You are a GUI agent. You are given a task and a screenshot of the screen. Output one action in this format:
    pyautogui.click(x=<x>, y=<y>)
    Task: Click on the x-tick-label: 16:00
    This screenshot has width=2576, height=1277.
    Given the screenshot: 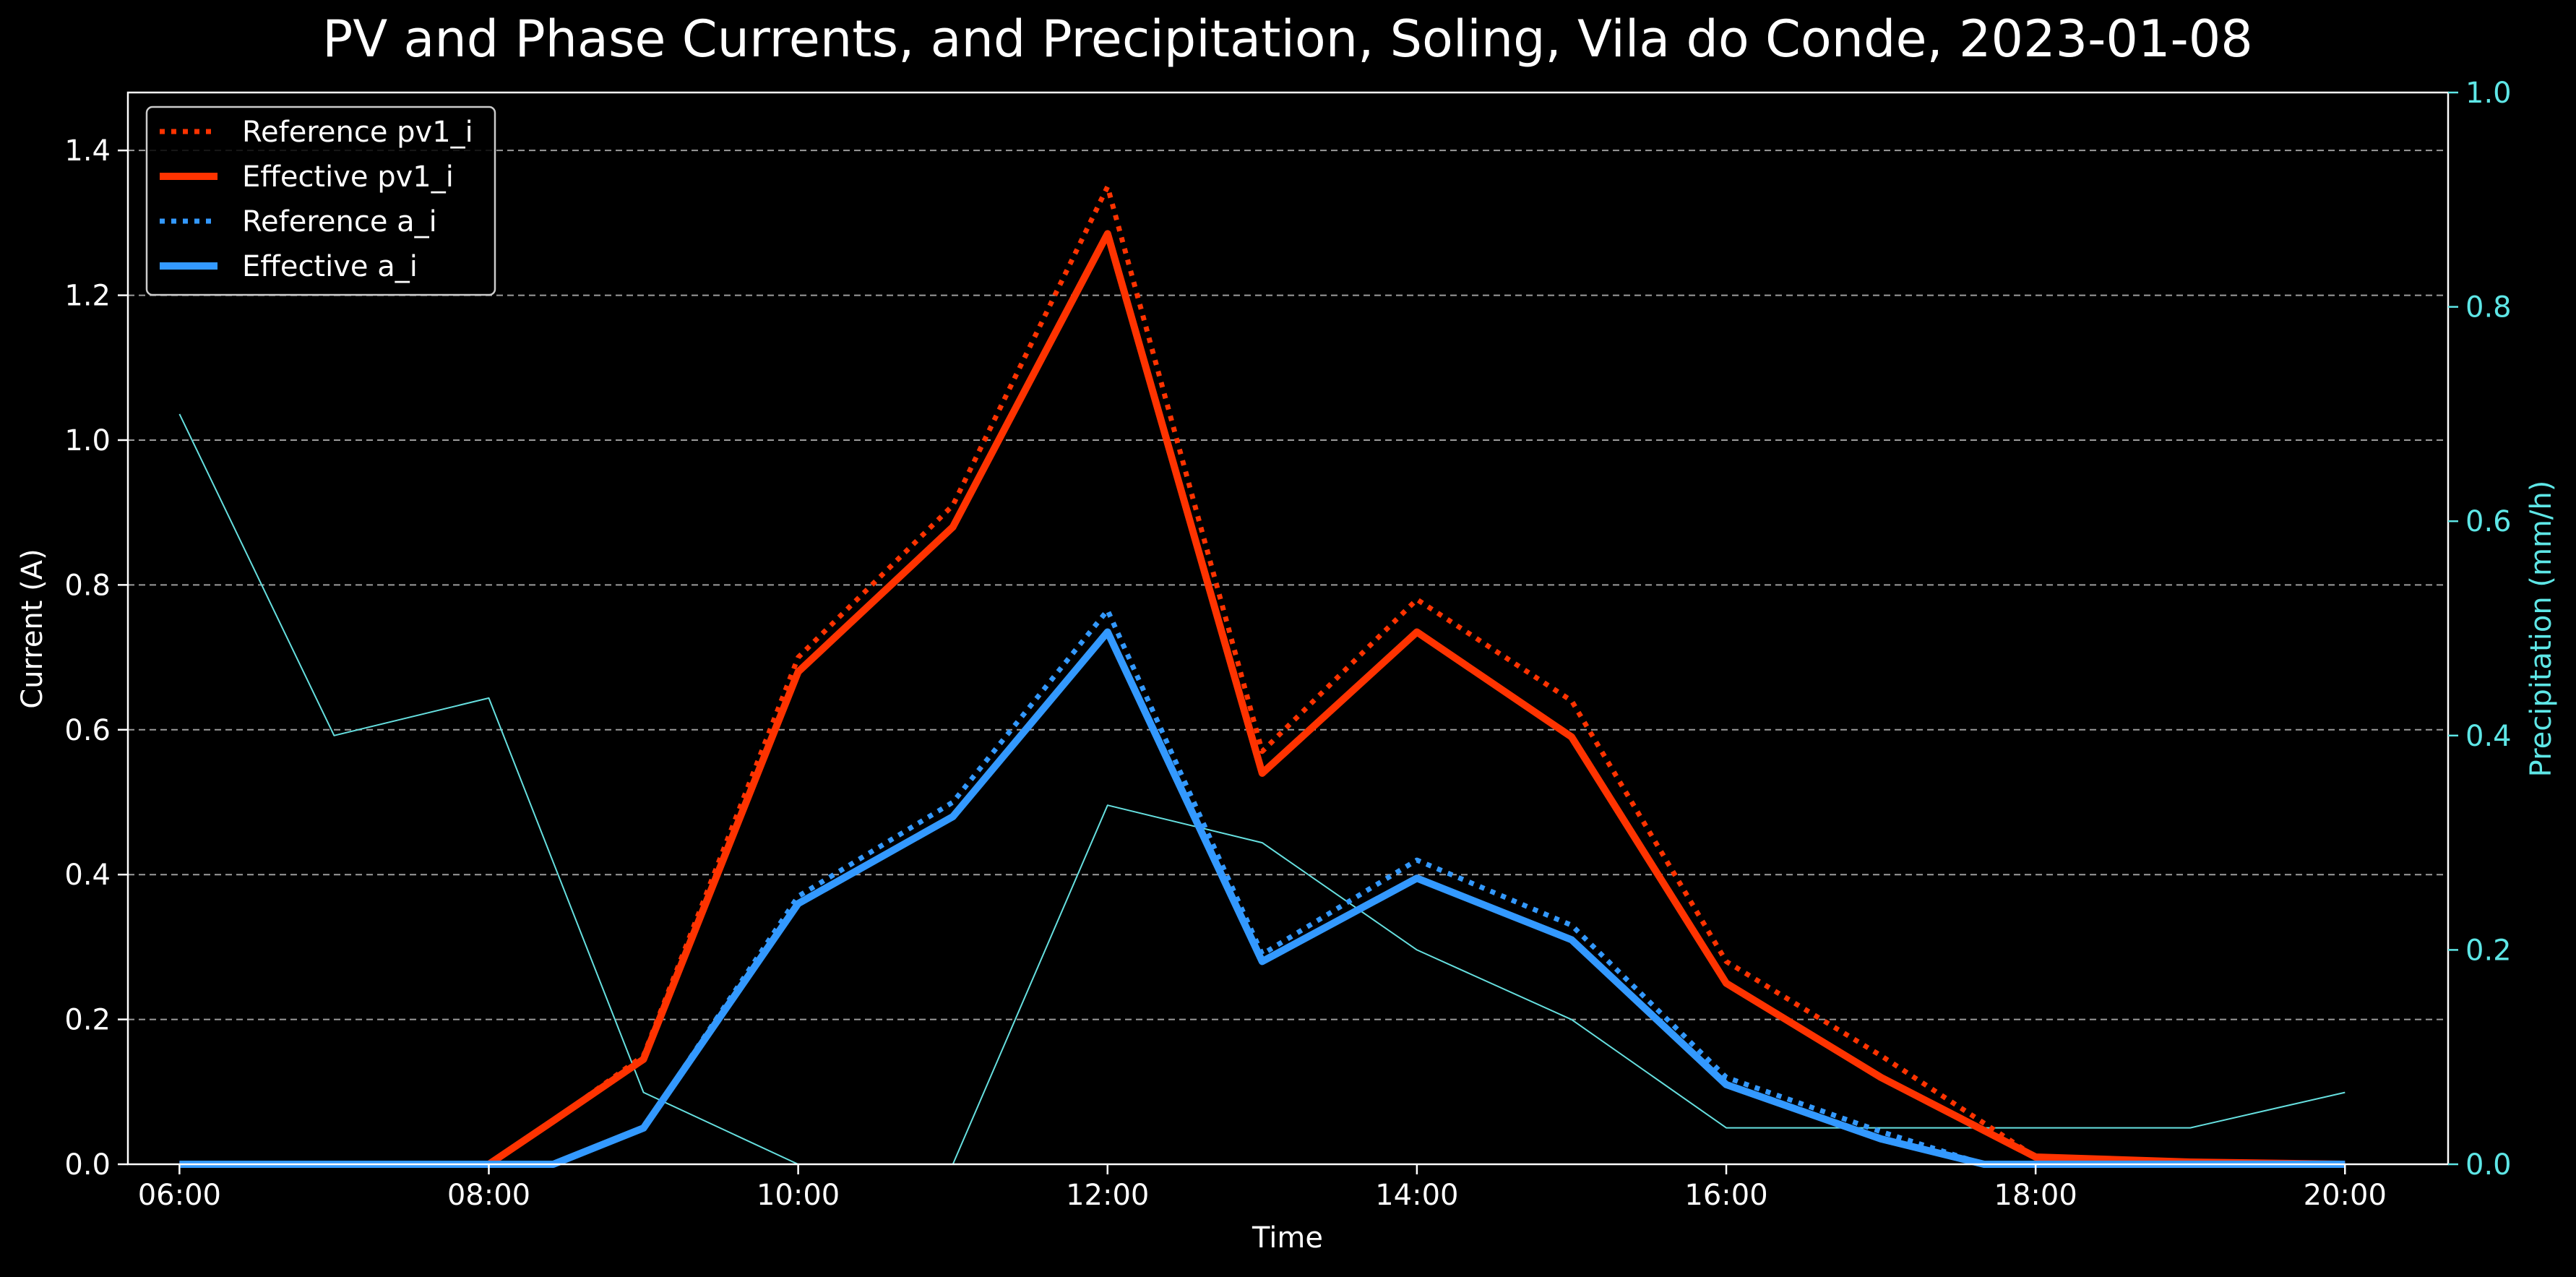 What is the action you would take?
    pyautogui.click(x=1725, y=1195)
    